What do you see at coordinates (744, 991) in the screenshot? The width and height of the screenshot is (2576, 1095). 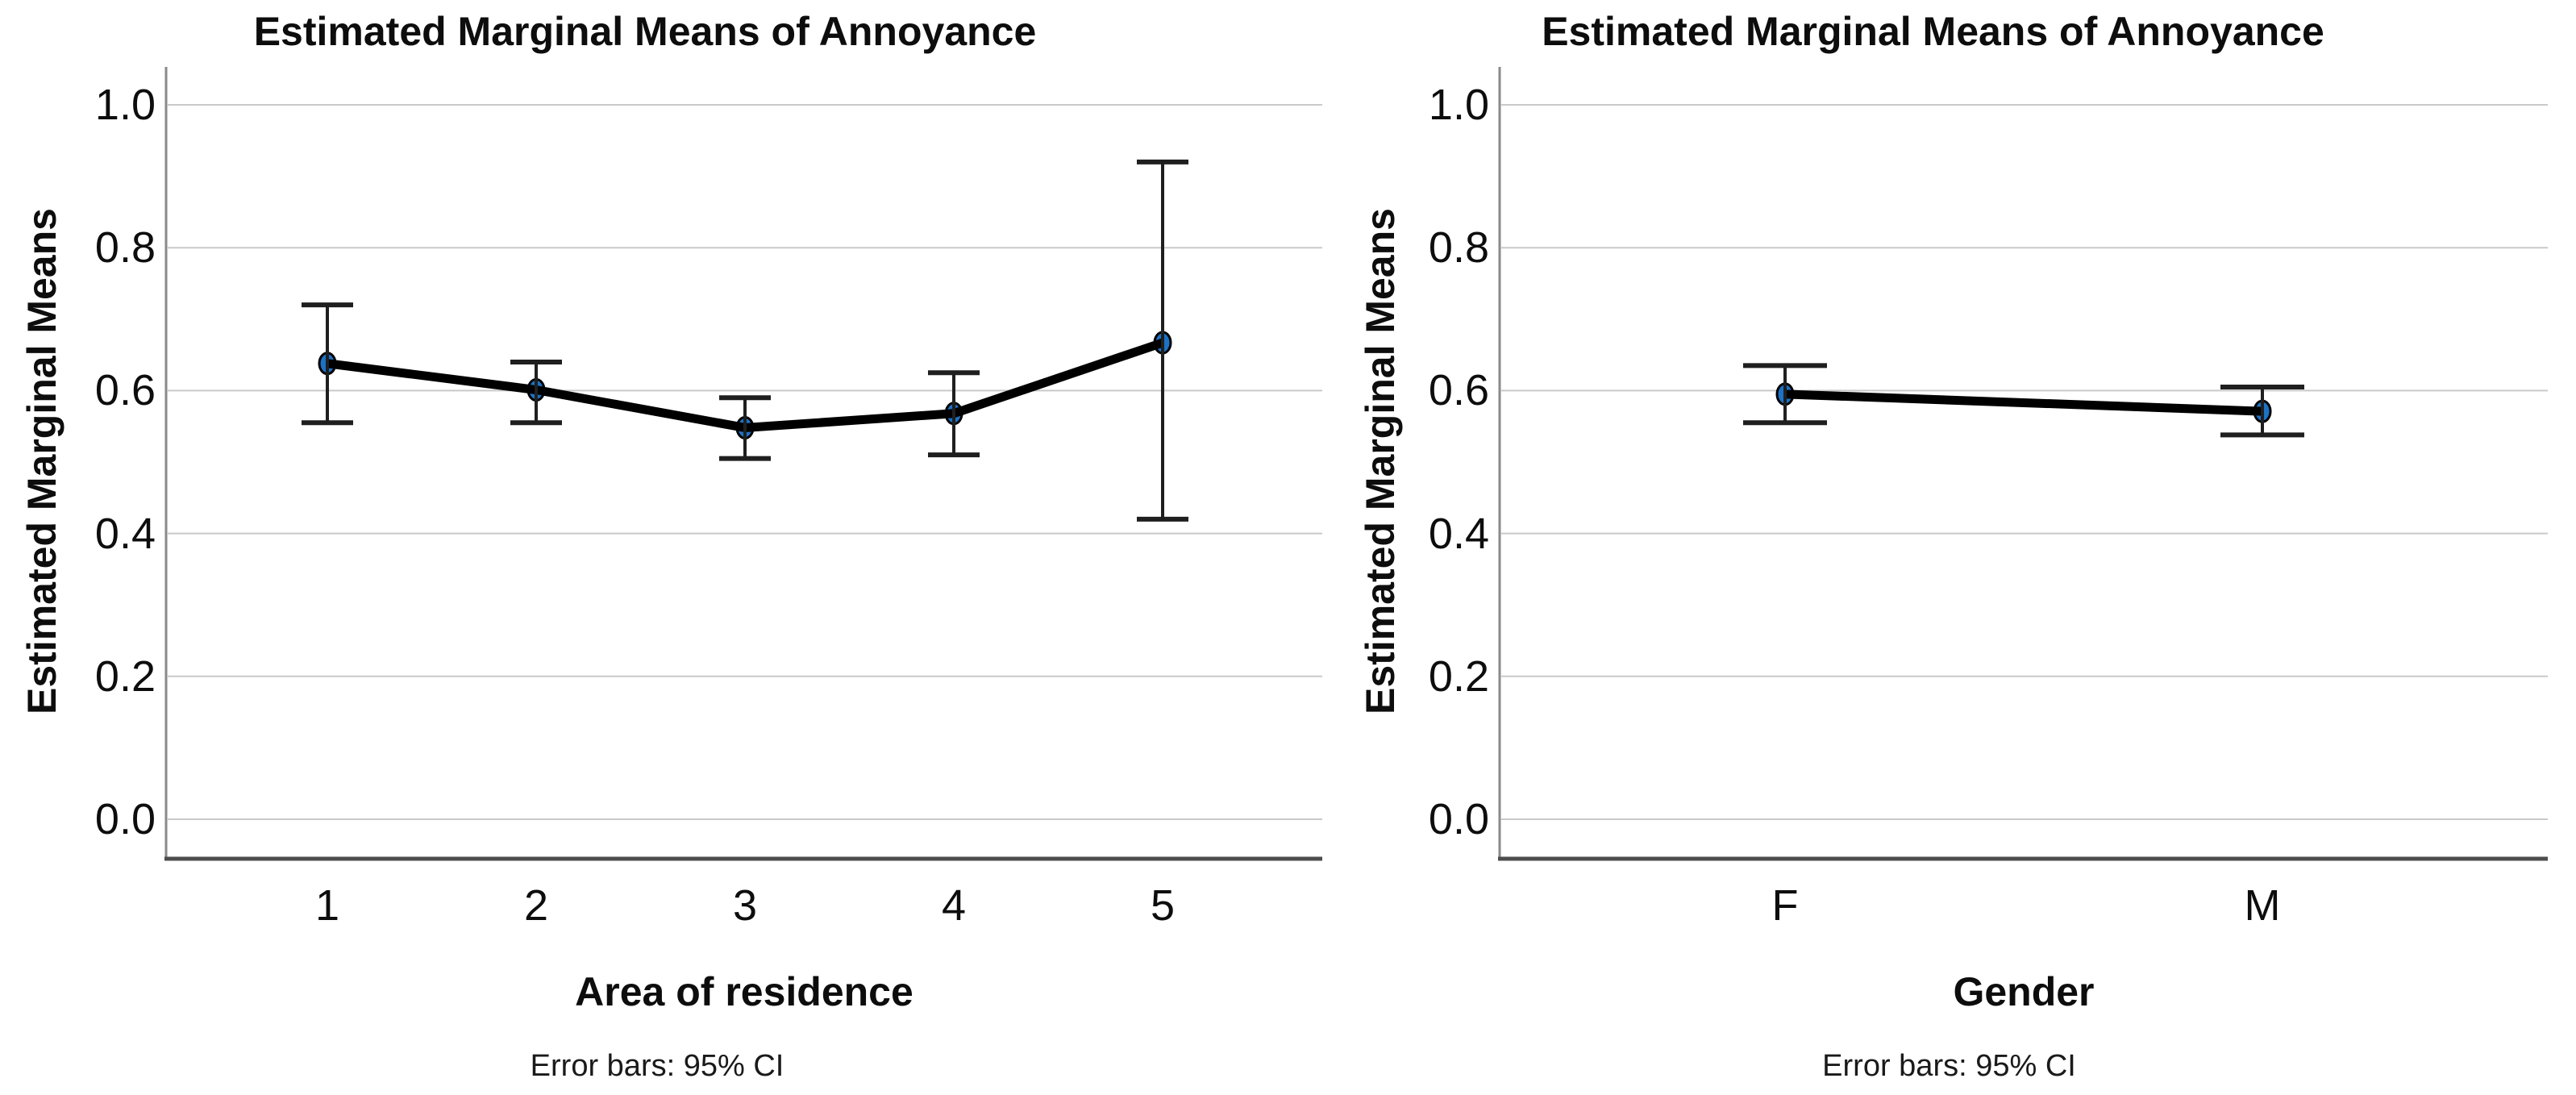 I see `x-axis-title: Area of residence` at bounding box center [744, 991].